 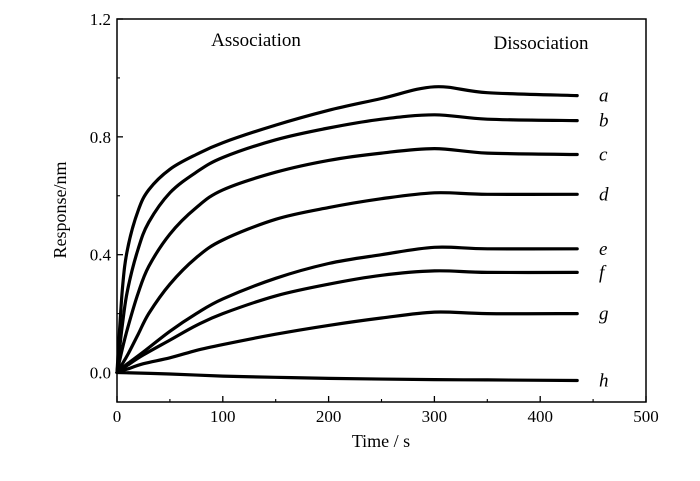 What do you see at coordinates (604, 380) in the screenshot?
I see `series-label-h: h` at bounding box center [604, 380].